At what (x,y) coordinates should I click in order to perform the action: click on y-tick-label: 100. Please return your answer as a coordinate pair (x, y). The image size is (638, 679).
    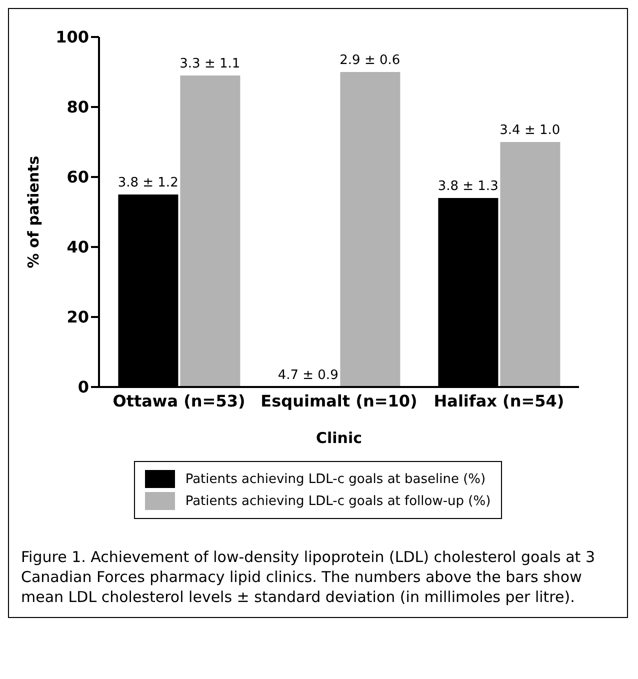
    Looking at the image, I should click on (72, 37).